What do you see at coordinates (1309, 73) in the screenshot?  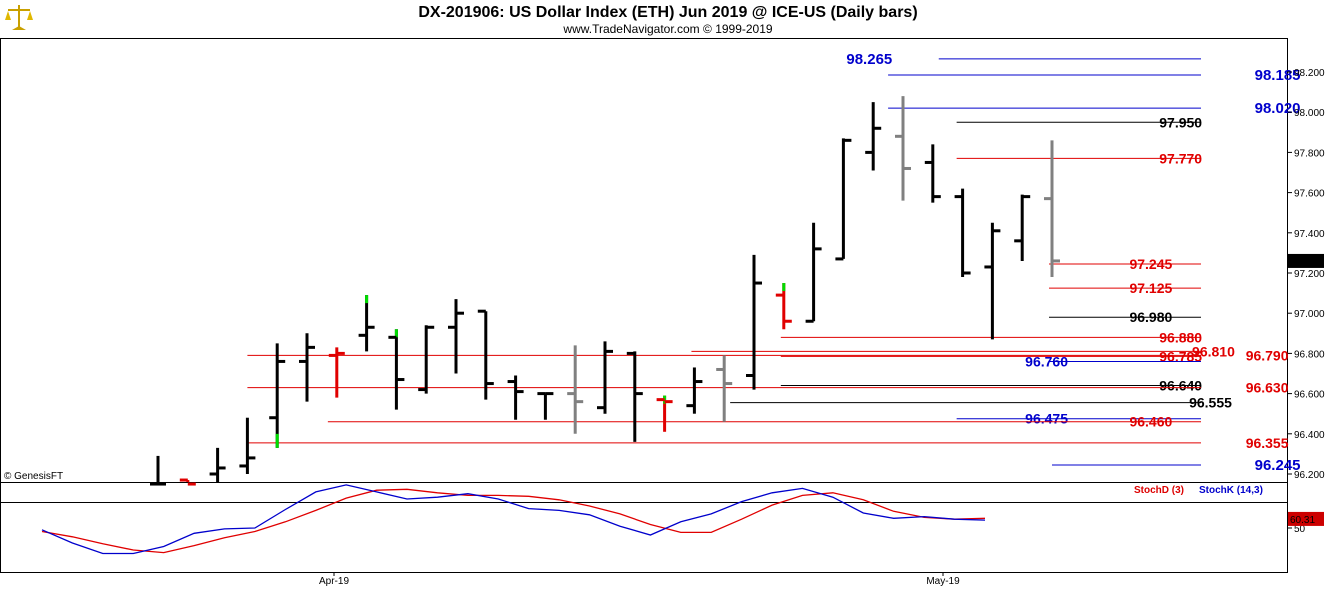 I see `price-tick-label: 98.200` at bounding box center [1309, 73].